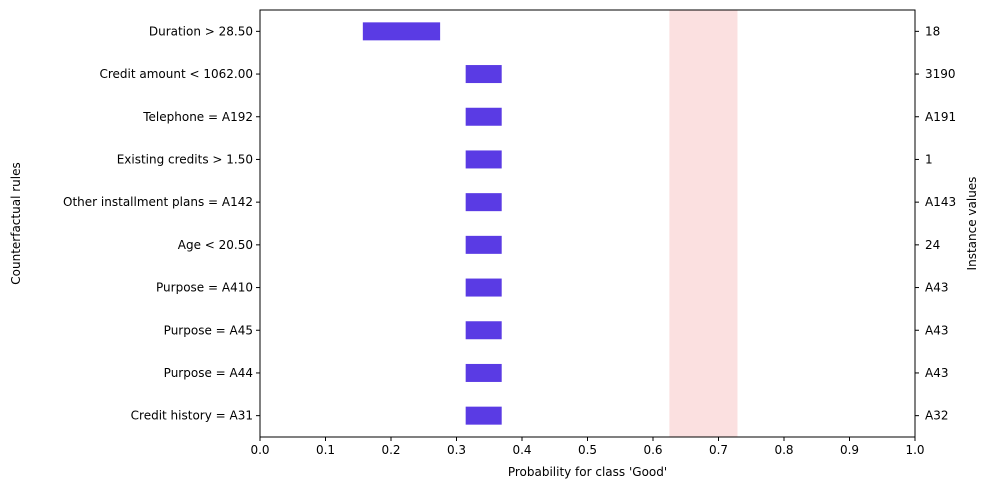 This screenshot has width=990, height=494. What do you see at coordinates (932, 245) in the screenshot?
I see `instance-value-label: 24` at bounding box center [932, 245].